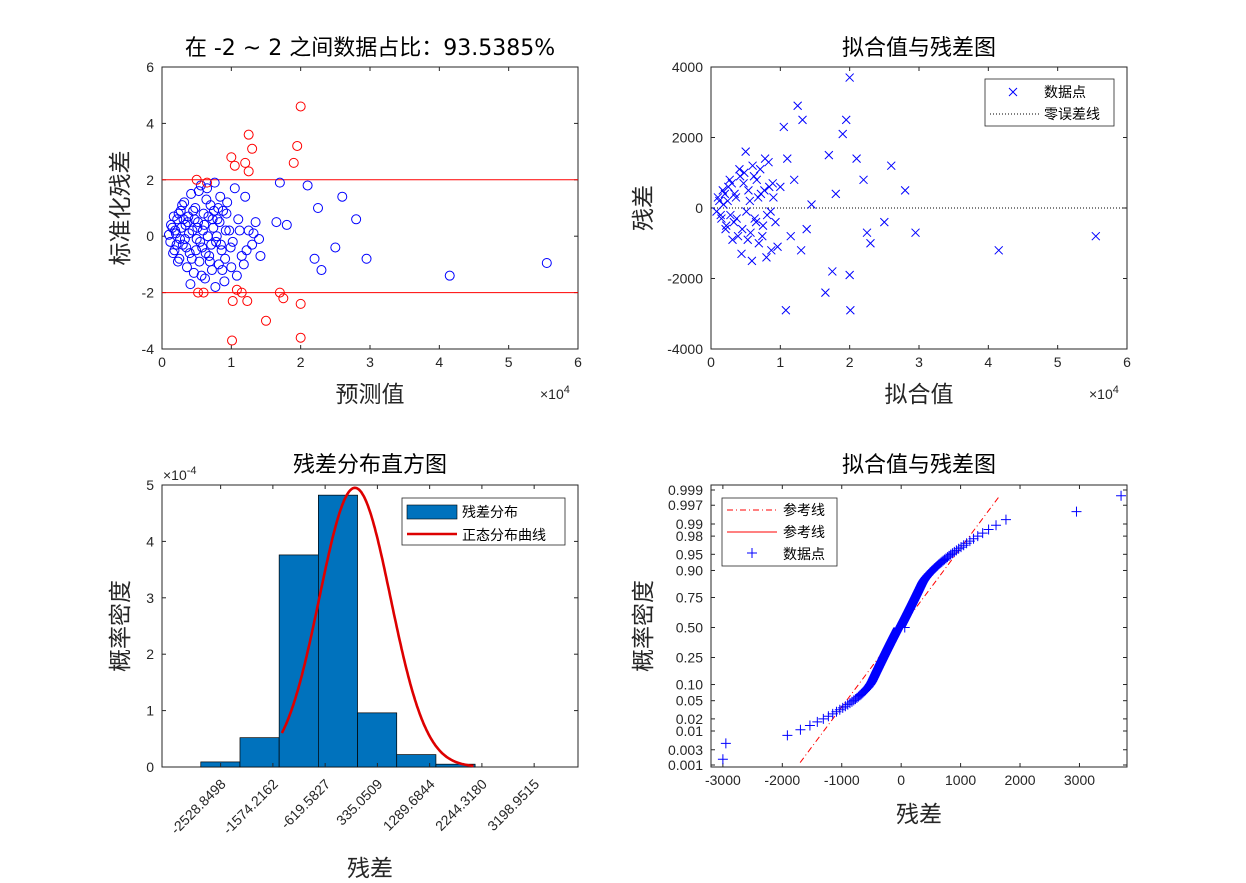  Describe the element at coordinates (752, 553) in the screenshot. I see `legend-marker-plus` at that location.